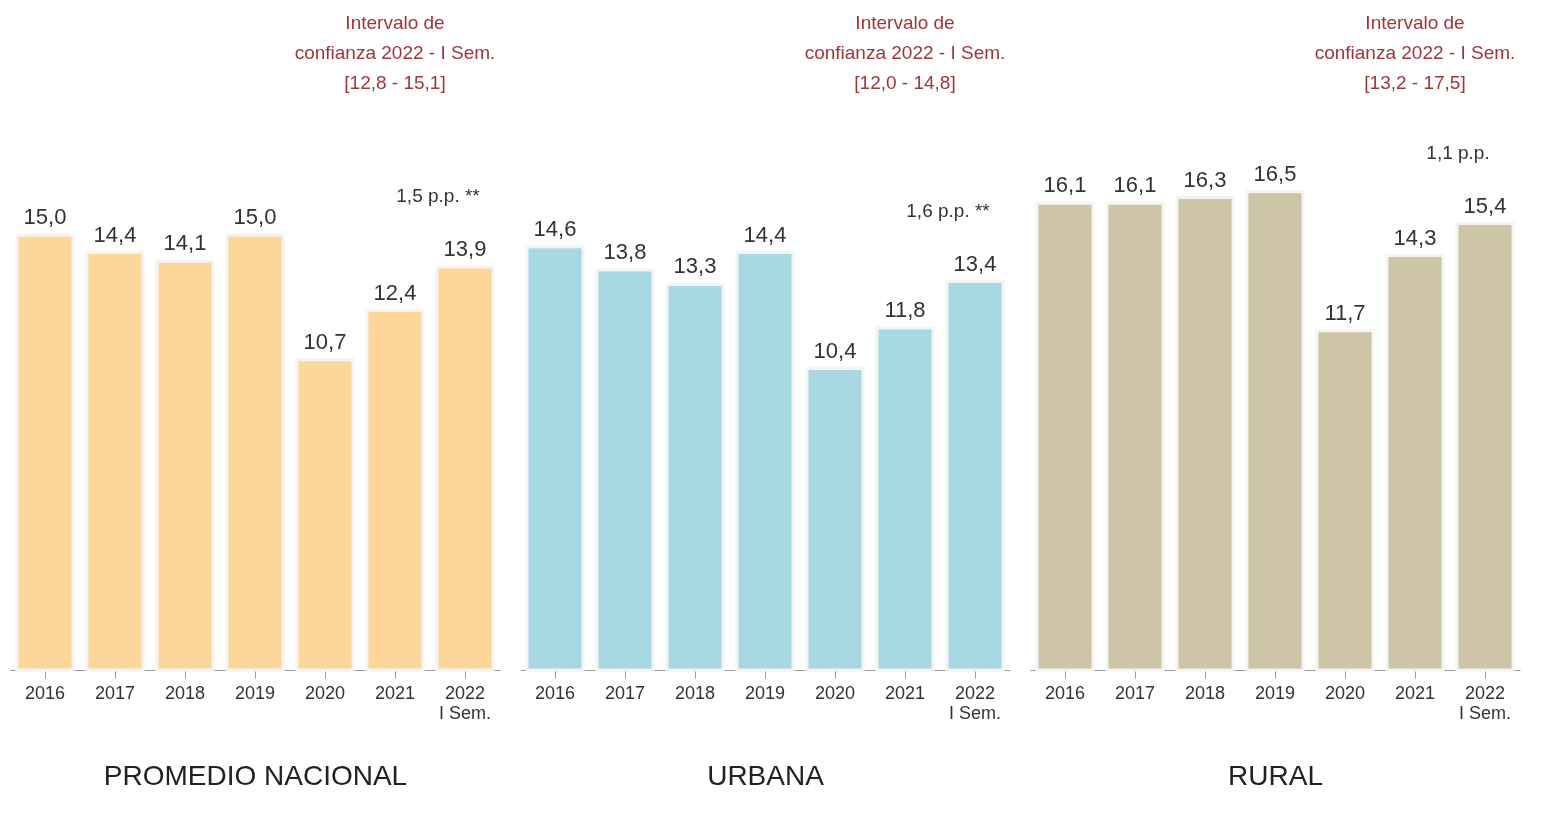 The image size is (1562, 839). I want to click on text: Intervalo de confianza 2022 - I Sem. [12,8 - 15,1], so click(395, 52).